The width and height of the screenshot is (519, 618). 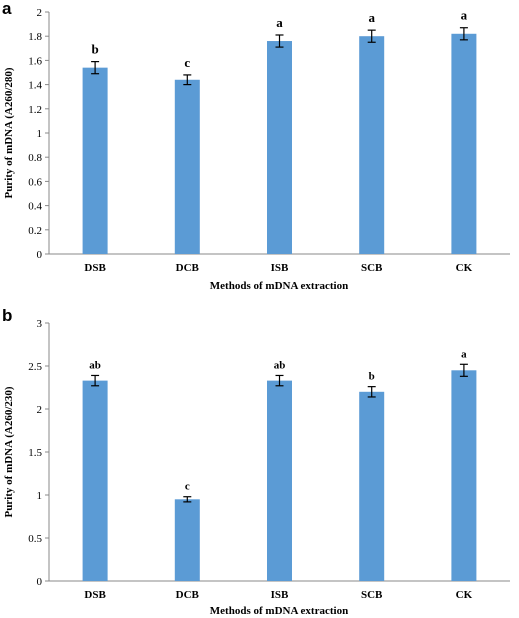 I want to click on panel-b-x-tick-label-scb: SCB, so click(x=372, y=595).